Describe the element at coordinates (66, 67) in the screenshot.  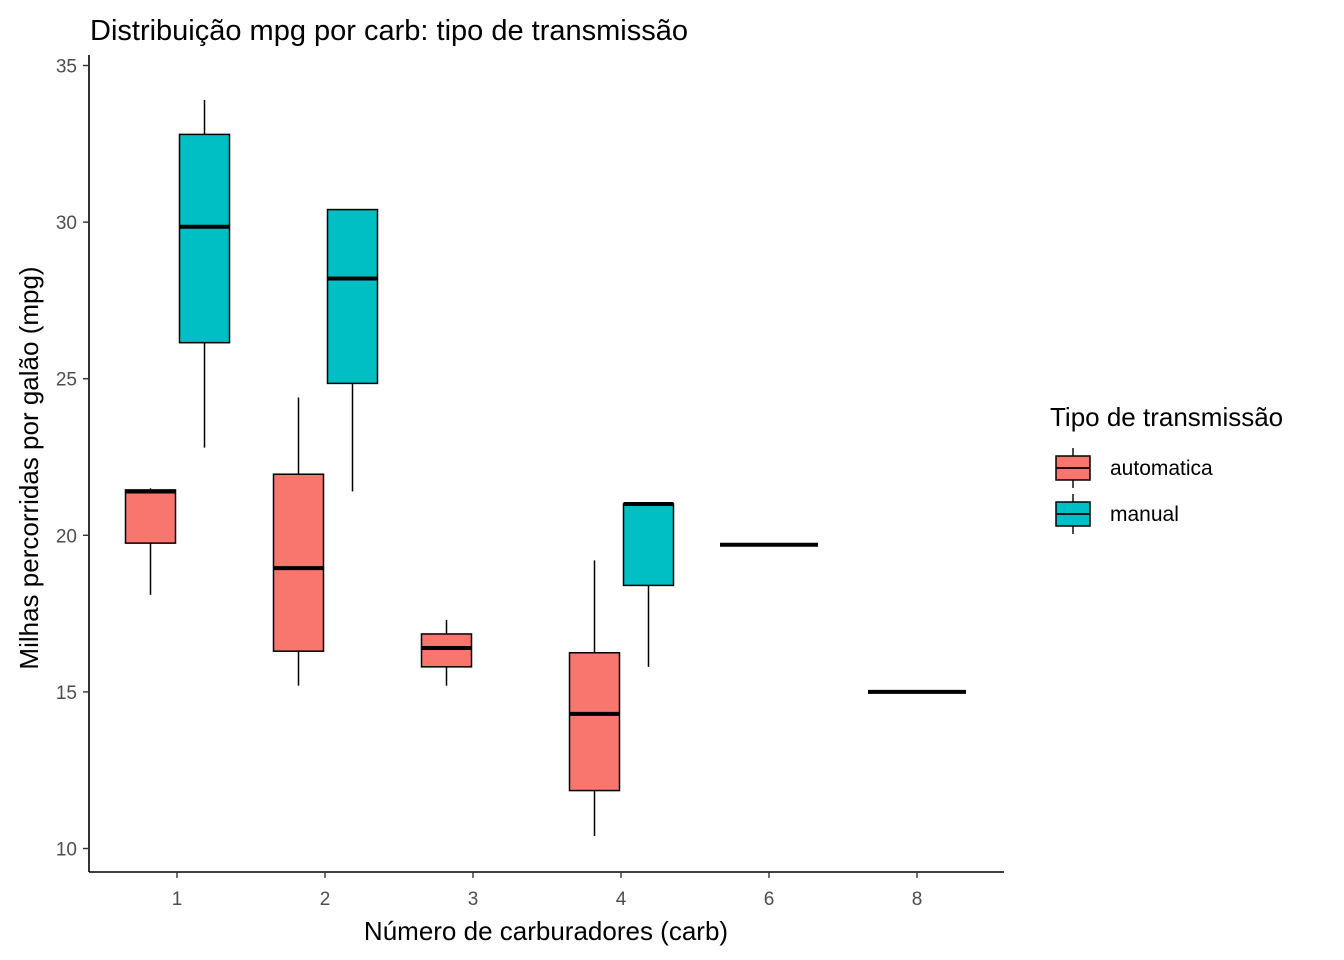
I see `y-tick-label: 35` at that location.